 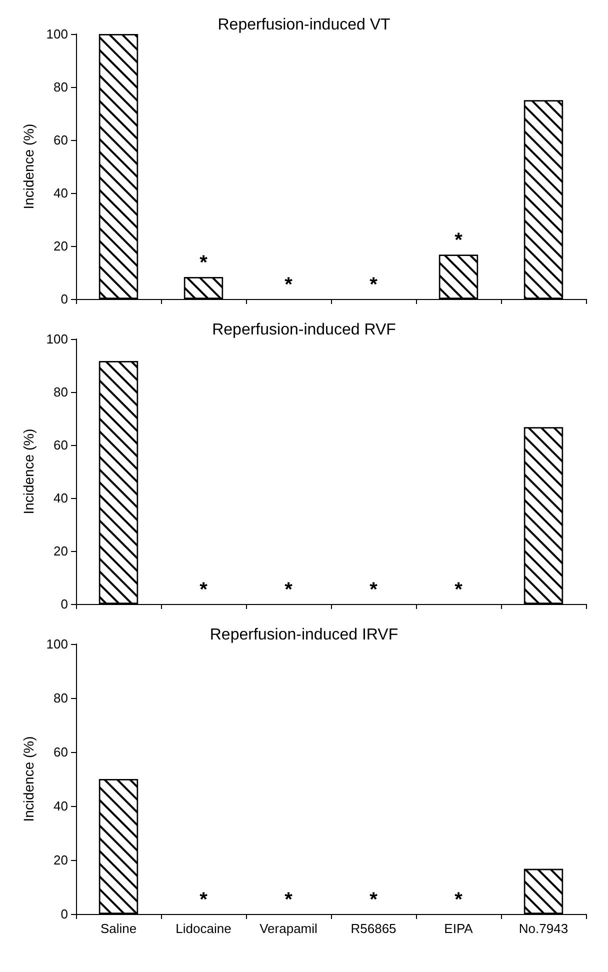 What do you see at coordinates (543, 928) in the screenshot?
I see `x-tick-label: No.7943` at bounding box center [543, 928].